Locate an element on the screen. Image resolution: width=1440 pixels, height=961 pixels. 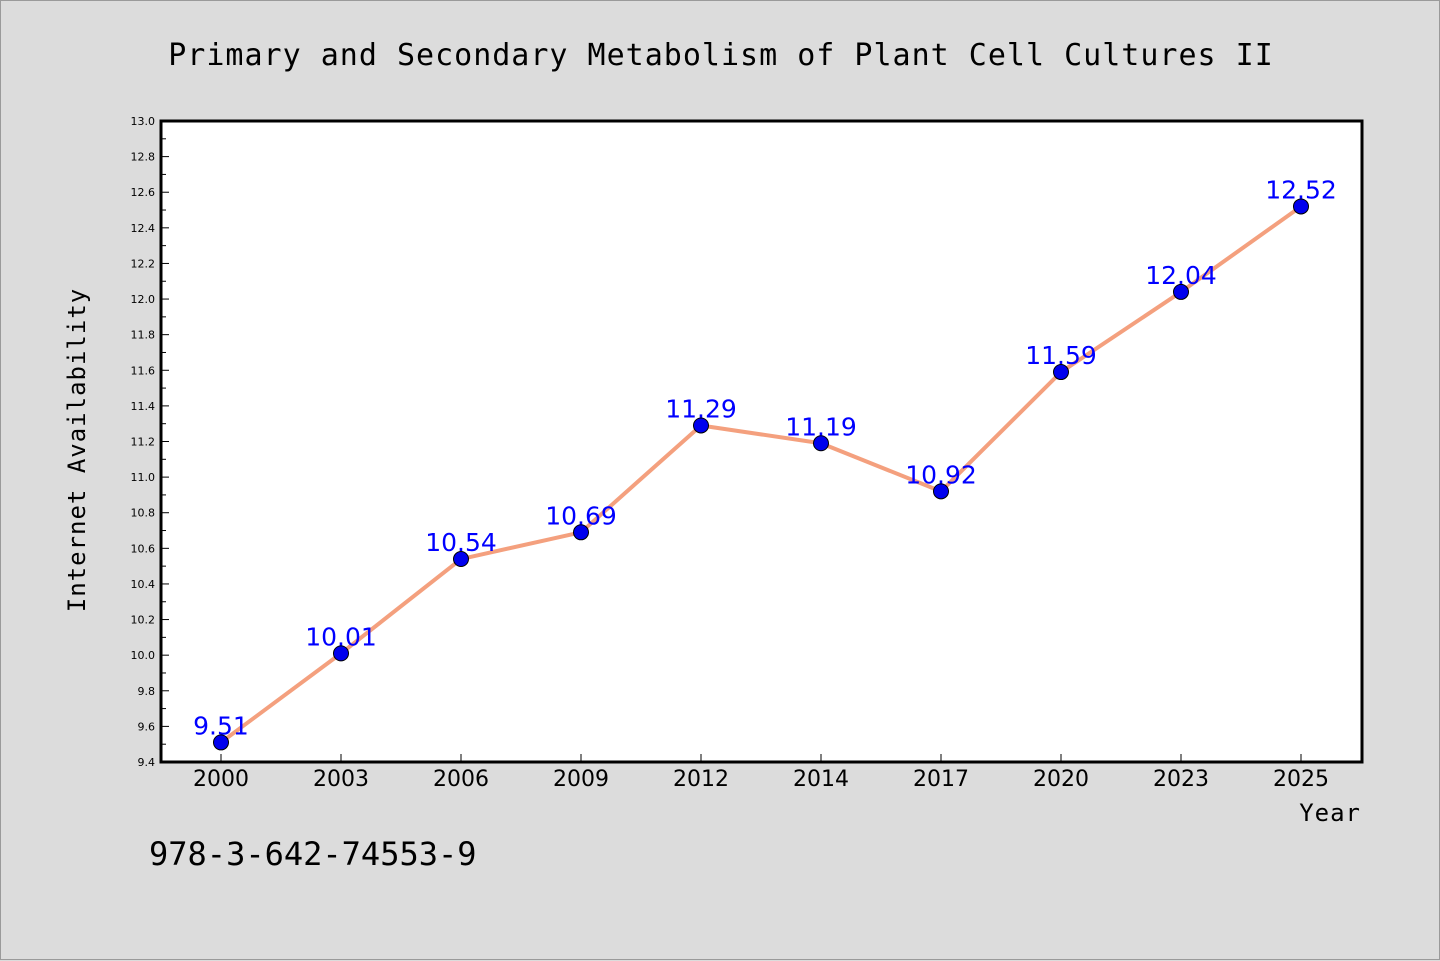
x-tick-label: 2020 is located at coordinates (1061, 779).